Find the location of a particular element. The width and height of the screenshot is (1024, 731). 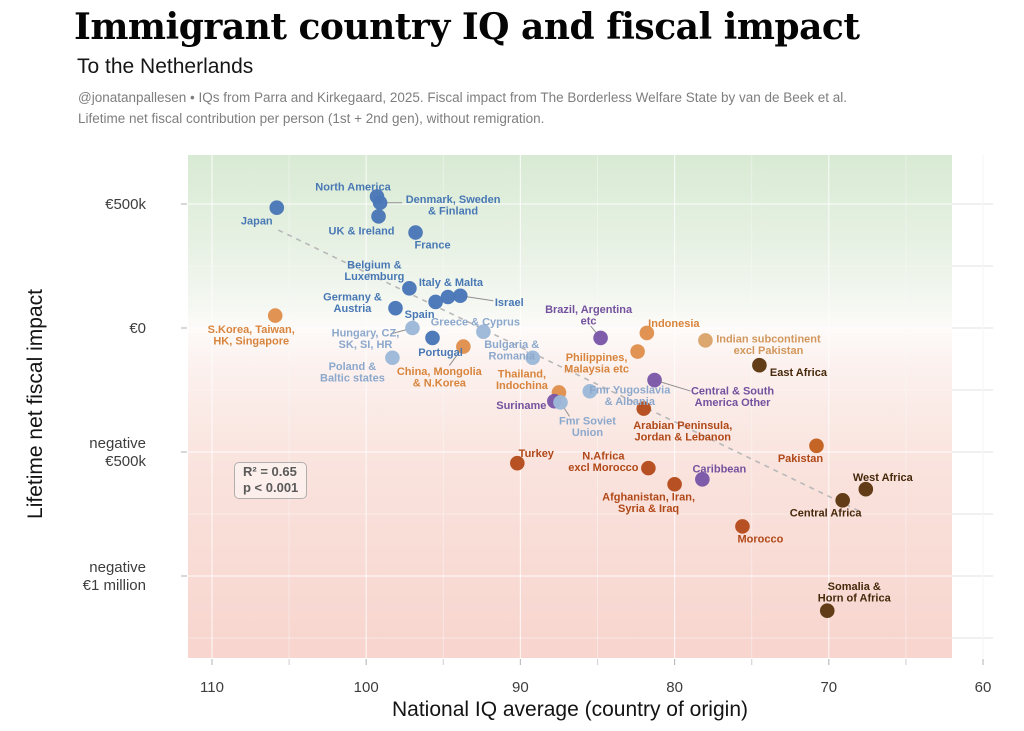

data-point-central-africa is located at coordinates (842, 500).